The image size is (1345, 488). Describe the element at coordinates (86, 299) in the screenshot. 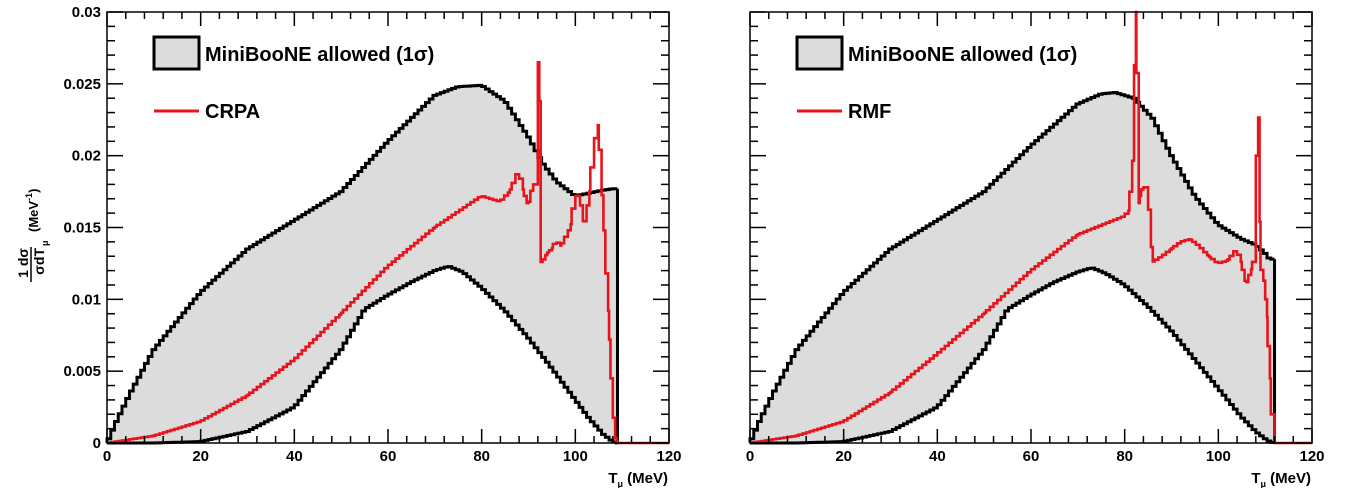

I see `y-tick-label: 0.01` at that location.